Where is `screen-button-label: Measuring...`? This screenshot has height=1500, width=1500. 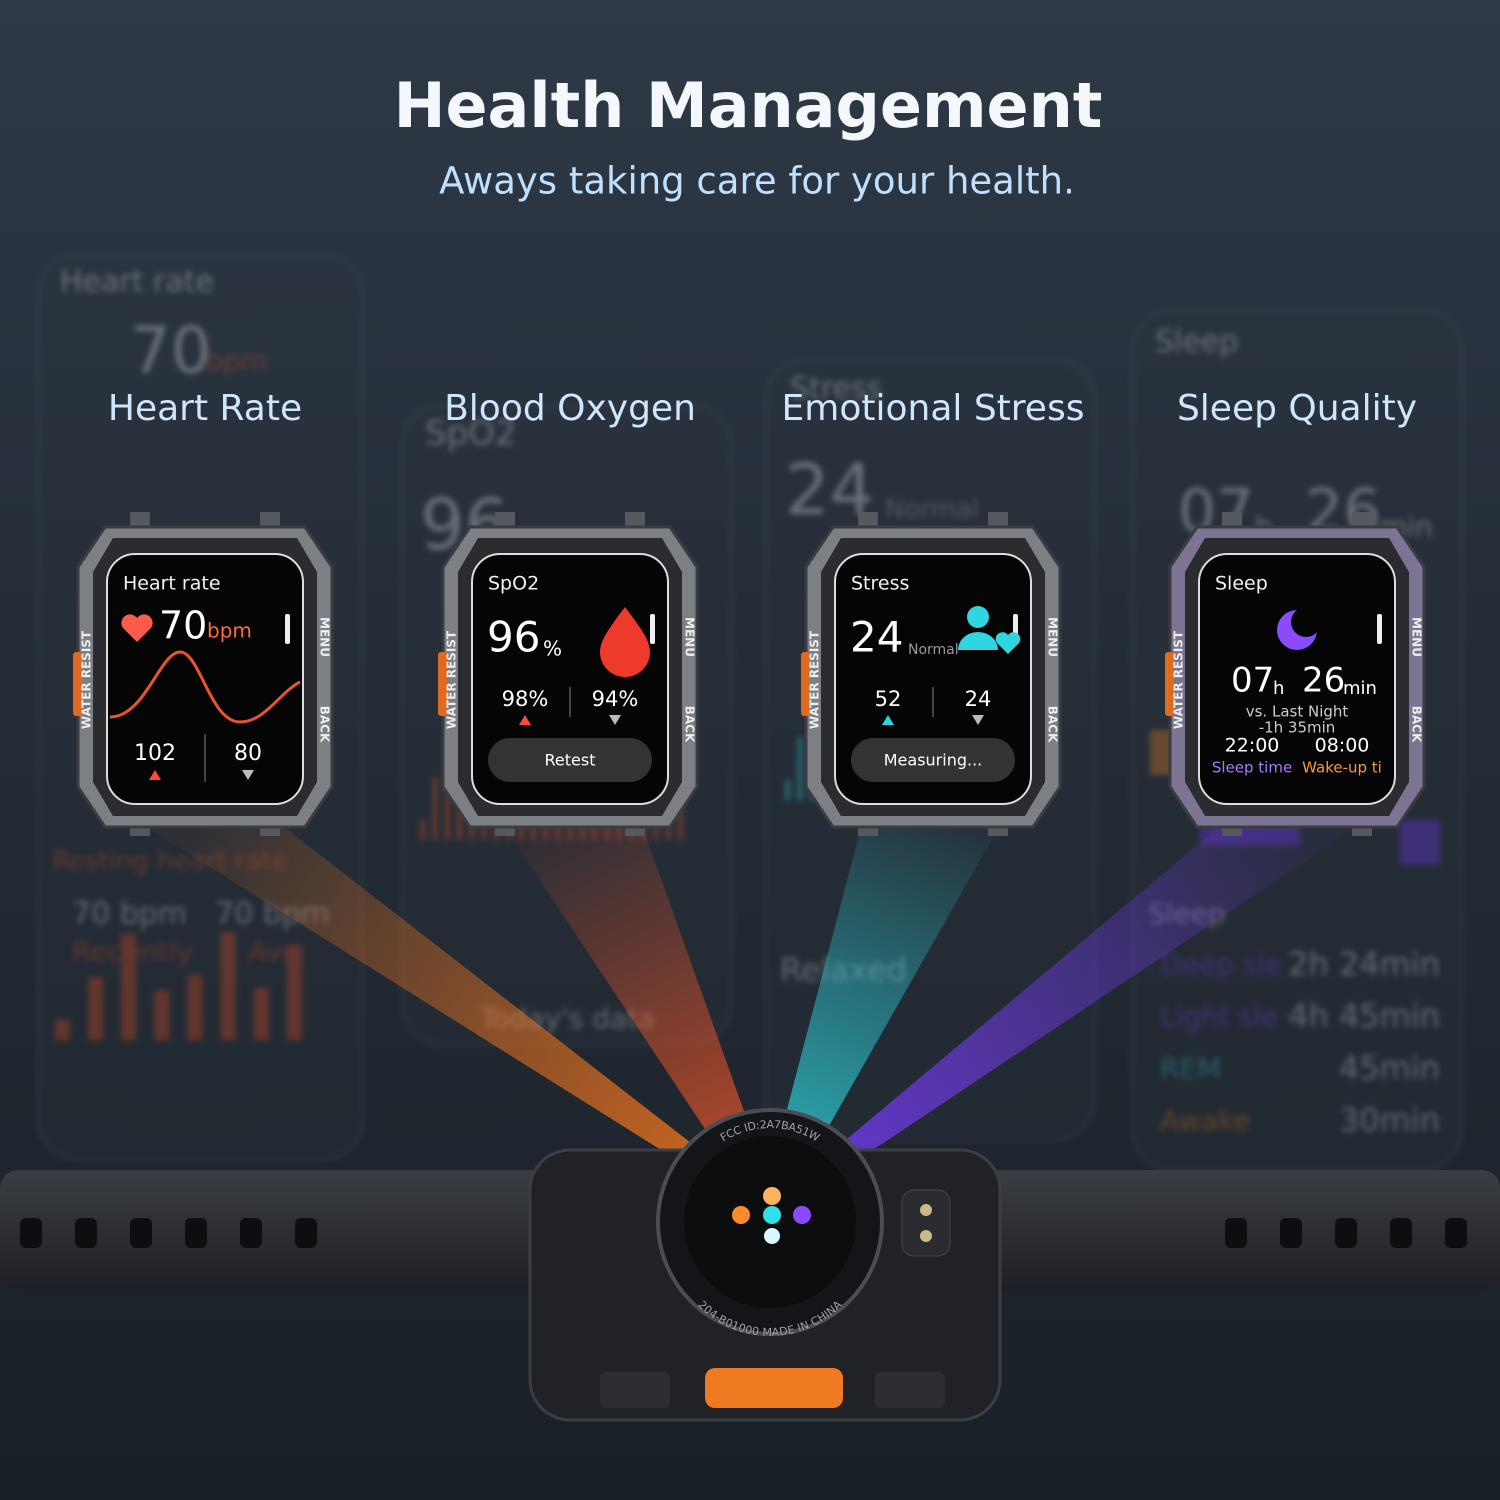
screen-button-label: Measuring... is located at coordinates (933, 760).